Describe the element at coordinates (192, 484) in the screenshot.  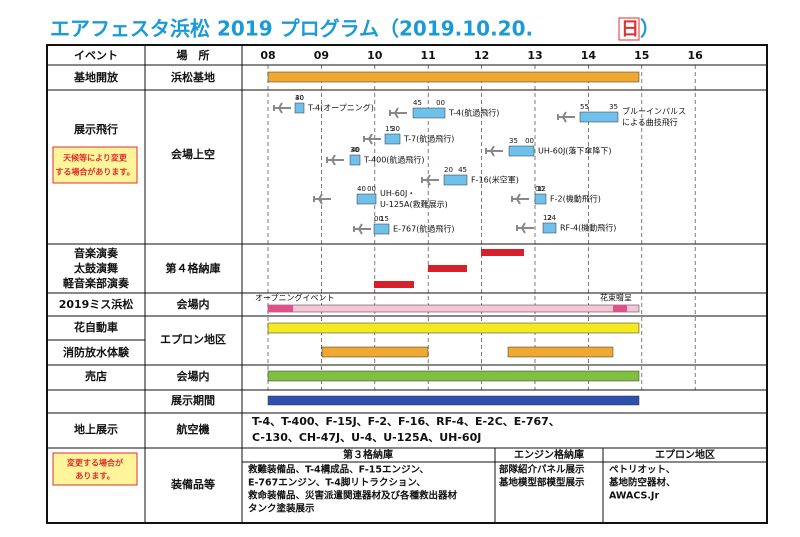
I see `equipment-label: 装備品等` at that location.